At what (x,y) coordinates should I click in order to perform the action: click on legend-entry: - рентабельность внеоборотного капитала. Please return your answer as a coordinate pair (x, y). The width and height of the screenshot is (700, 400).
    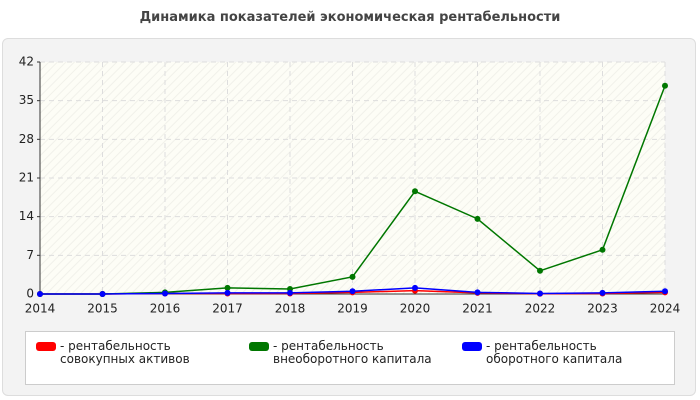
    Looking at the image, I should click on (349, 353).